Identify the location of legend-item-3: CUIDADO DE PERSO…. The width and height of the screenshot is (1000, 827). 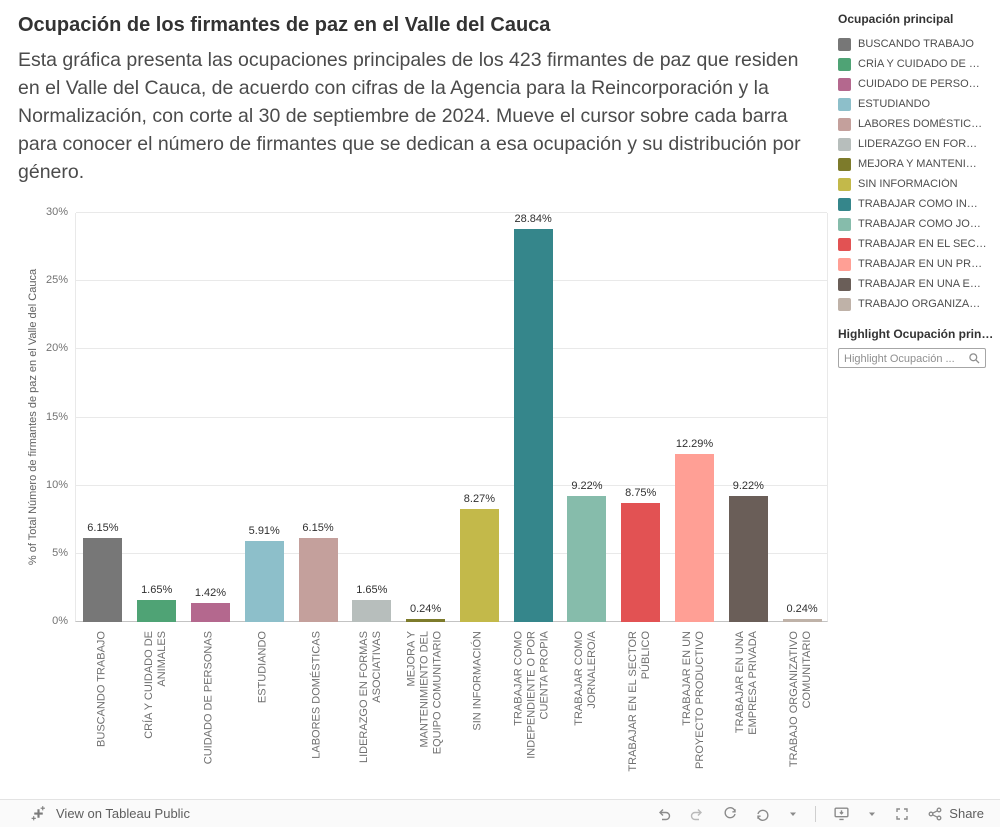
(916, 84).